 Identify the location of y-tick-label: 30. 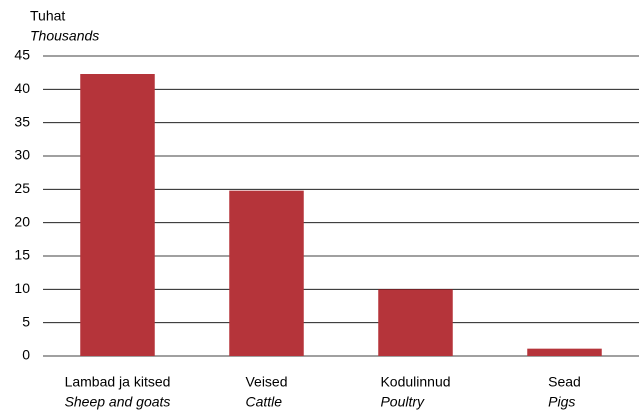
(22, 155).